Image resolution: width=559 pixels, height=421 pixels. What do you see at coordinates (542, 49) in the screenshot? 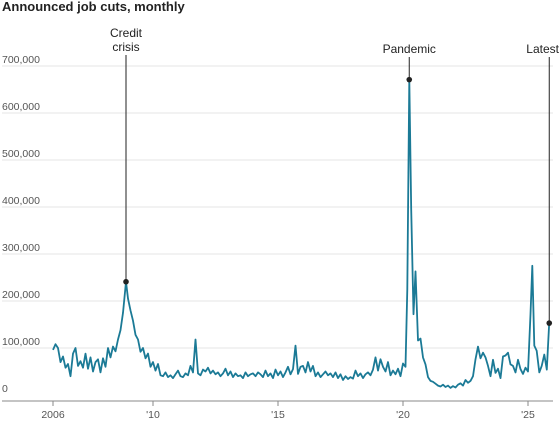
I see `annotation-label: Latest` at bounding box center [542, 49].